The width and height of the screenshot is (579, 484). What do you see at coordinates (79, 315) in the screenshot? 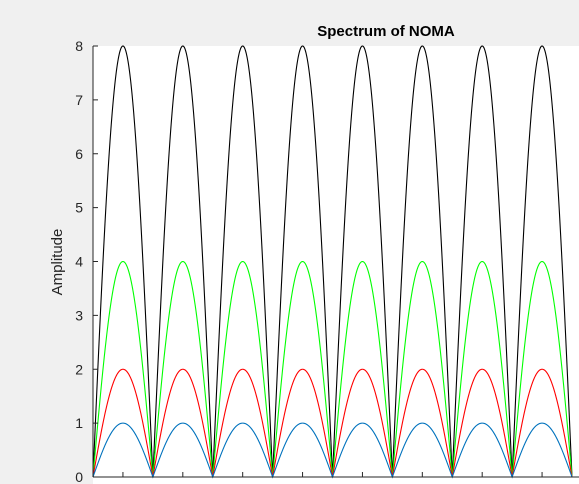
I see `y-tick-label: 3` at bounding box center [79, 315].